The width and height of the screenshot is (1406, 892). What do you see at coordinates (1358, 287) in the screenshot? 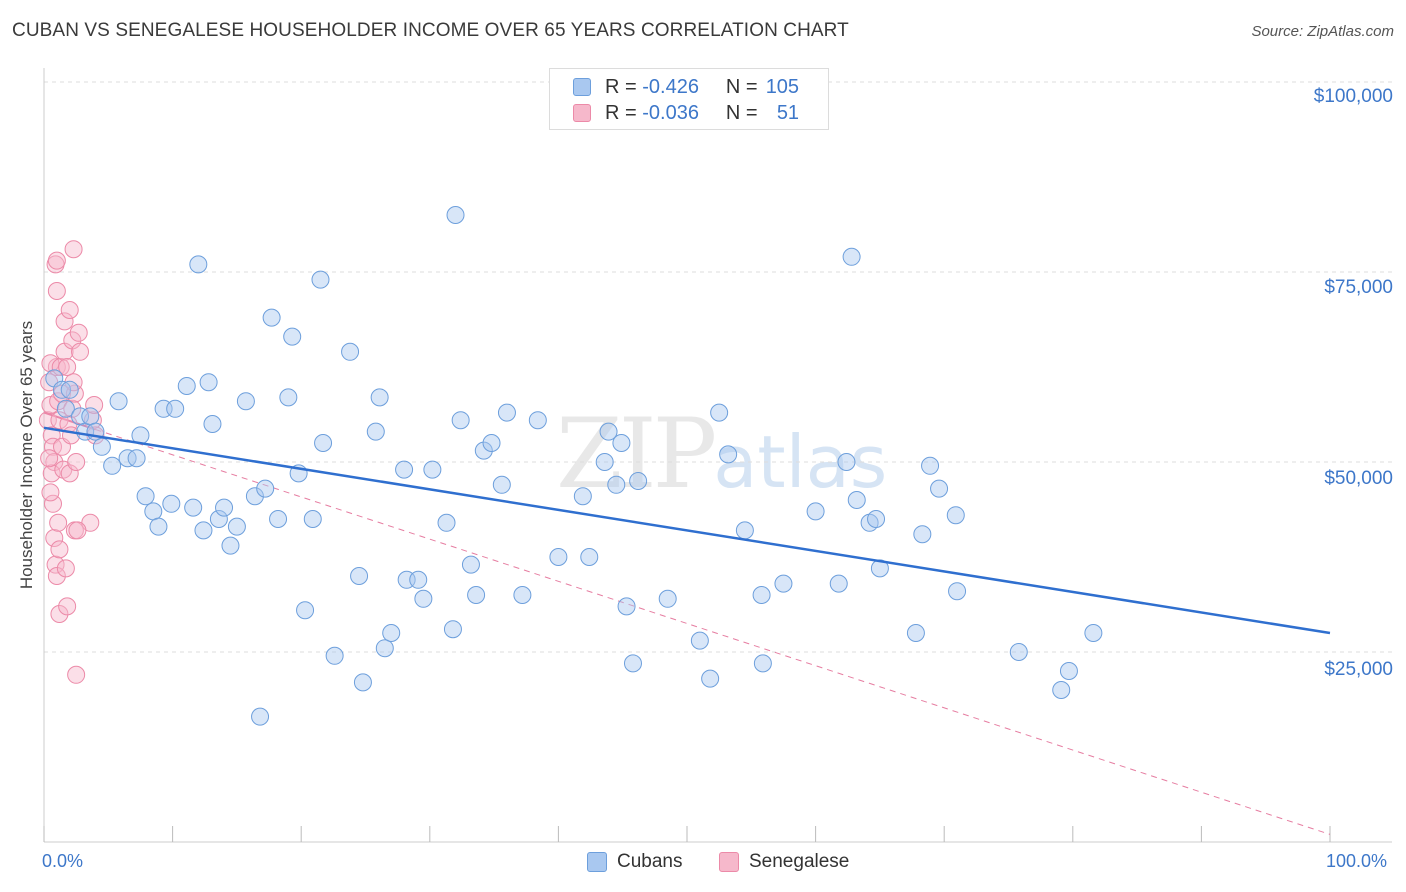
I see `y-tick-label: $75,000` at bounding box center [1358, 287].